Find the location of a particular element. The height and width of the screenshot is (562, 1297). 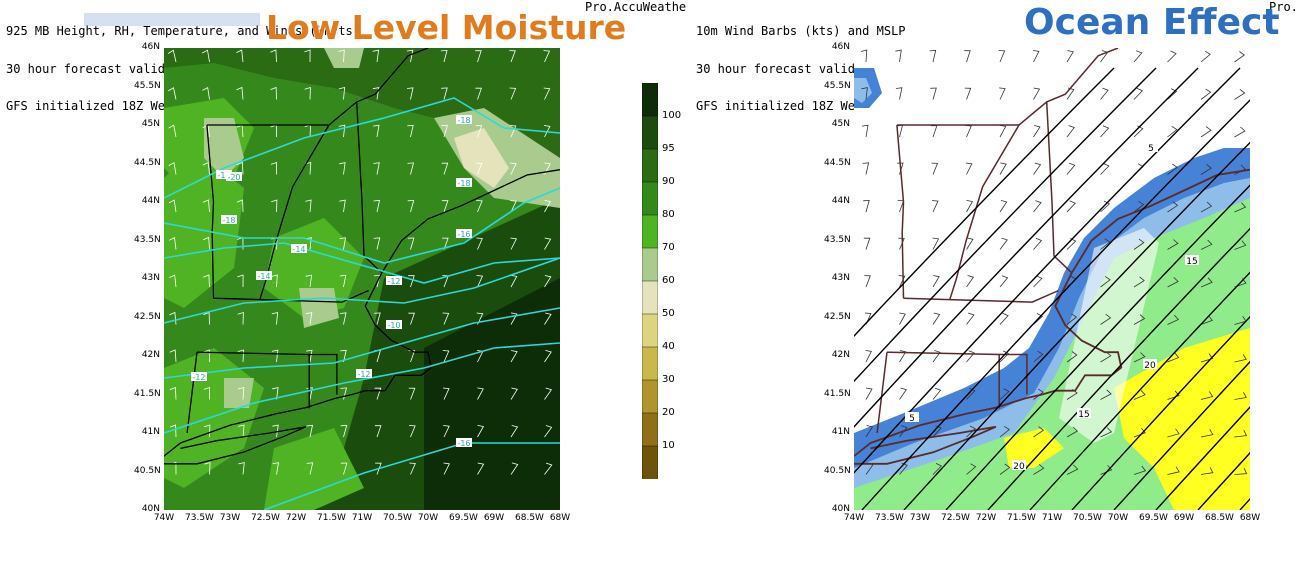

wind-shade-nw-corner-inner is located at coordinates (863, 90).